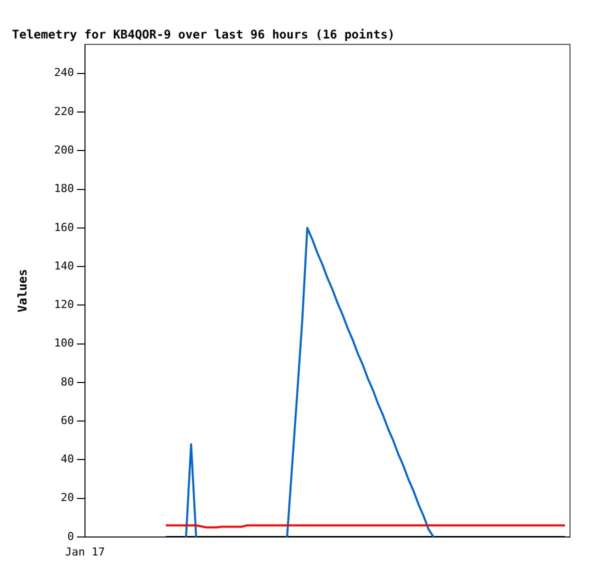  Describe the element at coordinates (85, 551) in the screenshot. I see `text: Jan 17` at that location.